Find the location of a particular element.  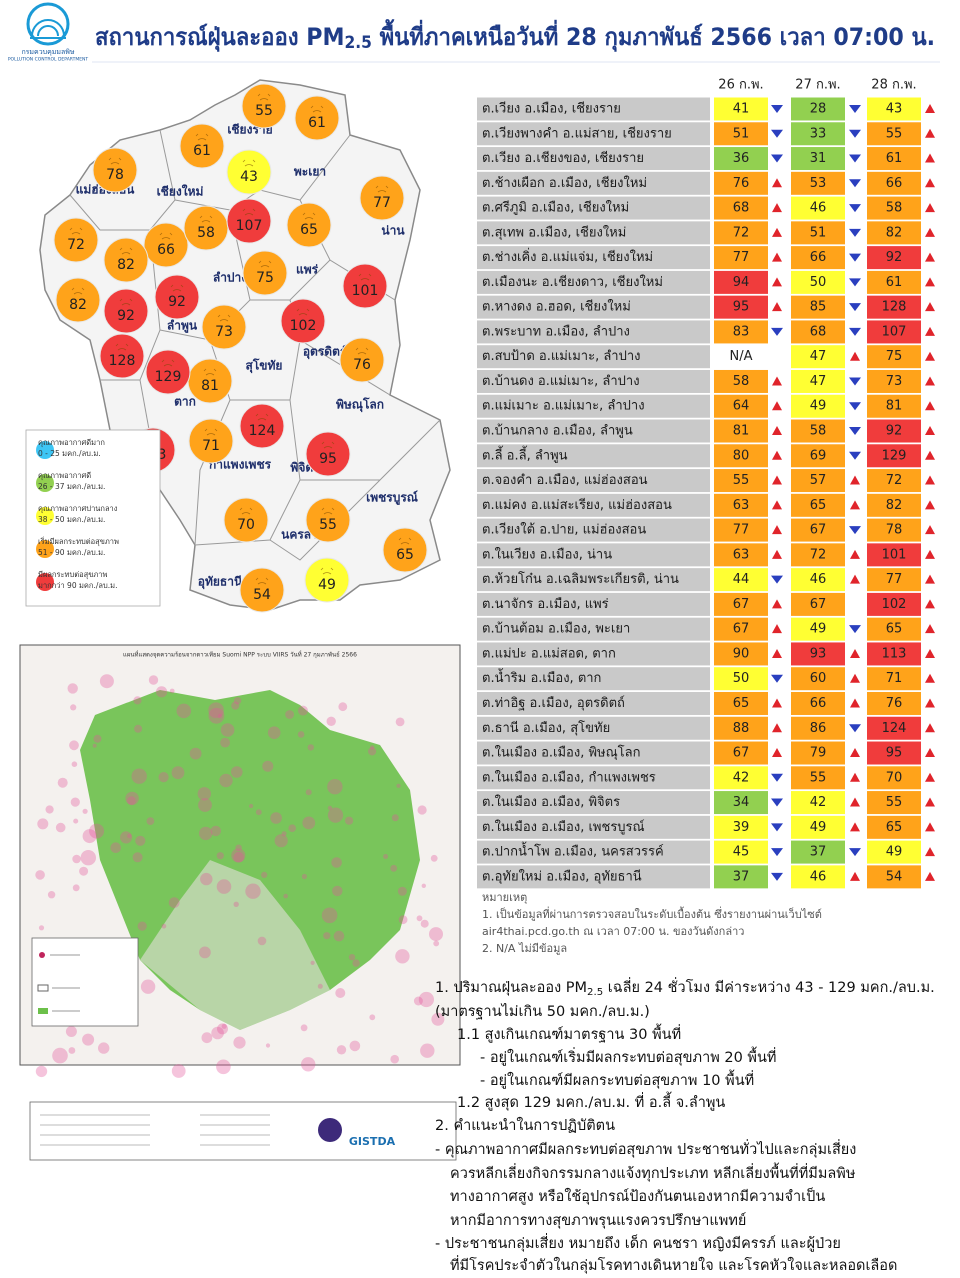

value: 67 is located at coordinates (741, 629).